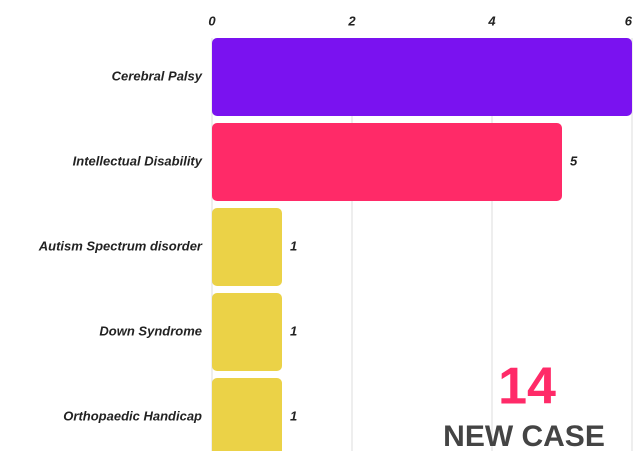  Describe the element at coordinates (138, 160) in the screenshot. I see `y-tick-label: Intellectual Disability` at that location.